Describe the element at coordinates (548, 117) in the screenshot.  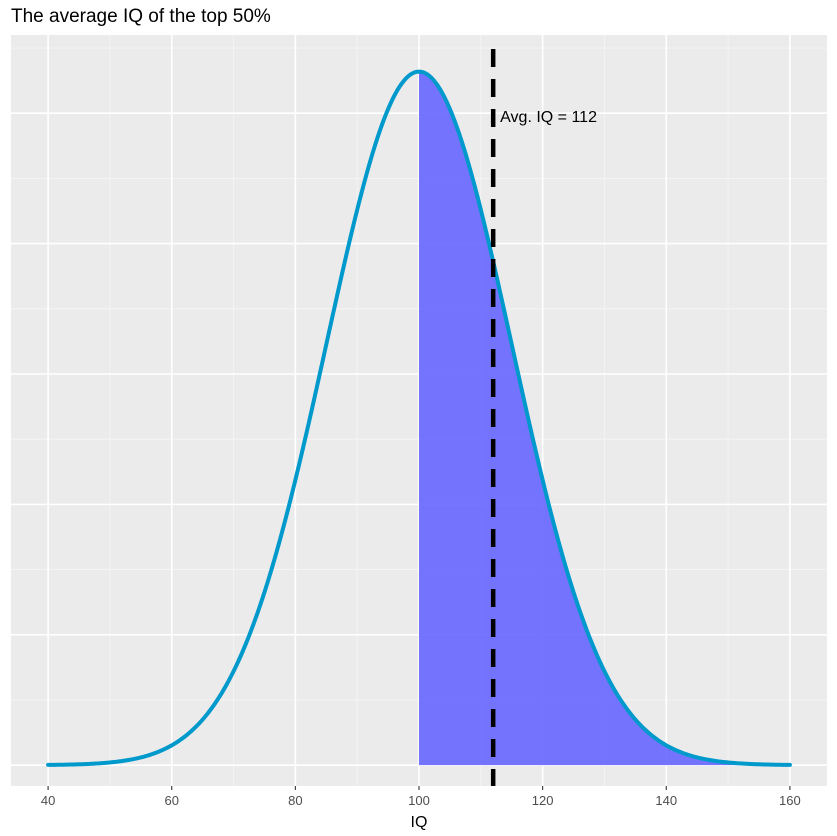
I see `average-iq-annotation: Avg. IQ = 112` at that location.